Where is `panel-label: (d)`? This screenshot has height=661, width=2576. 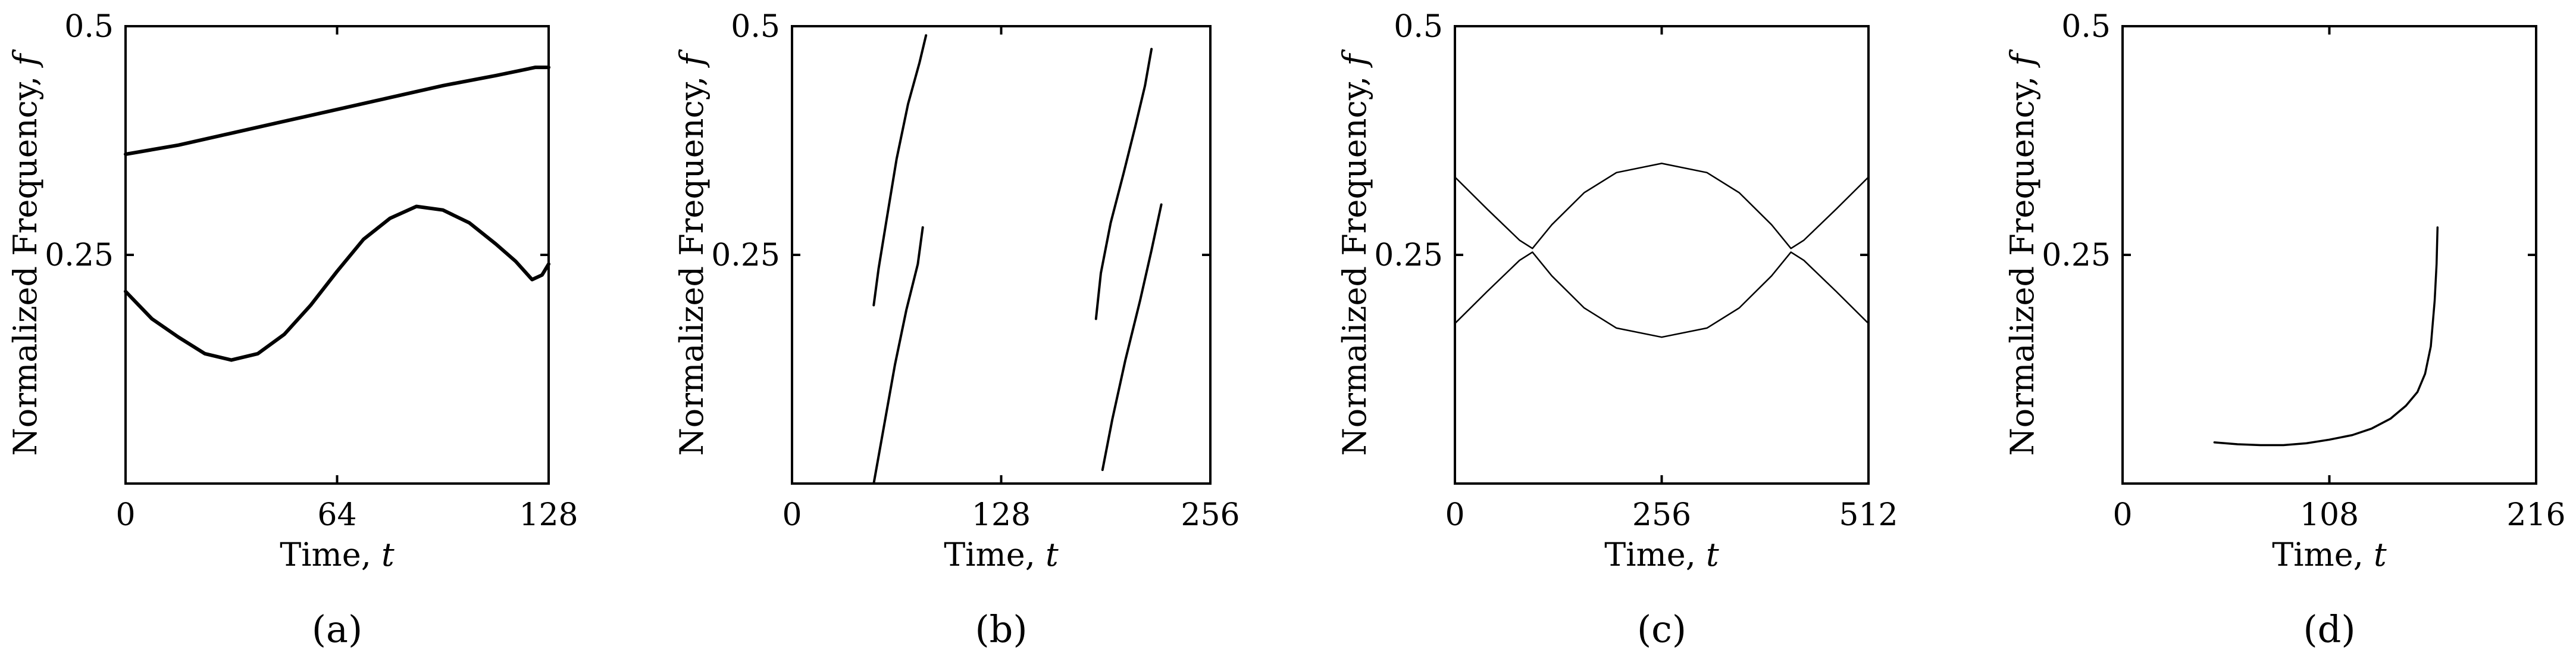
panel-label: (d) is located at coordinates (2329, 629).